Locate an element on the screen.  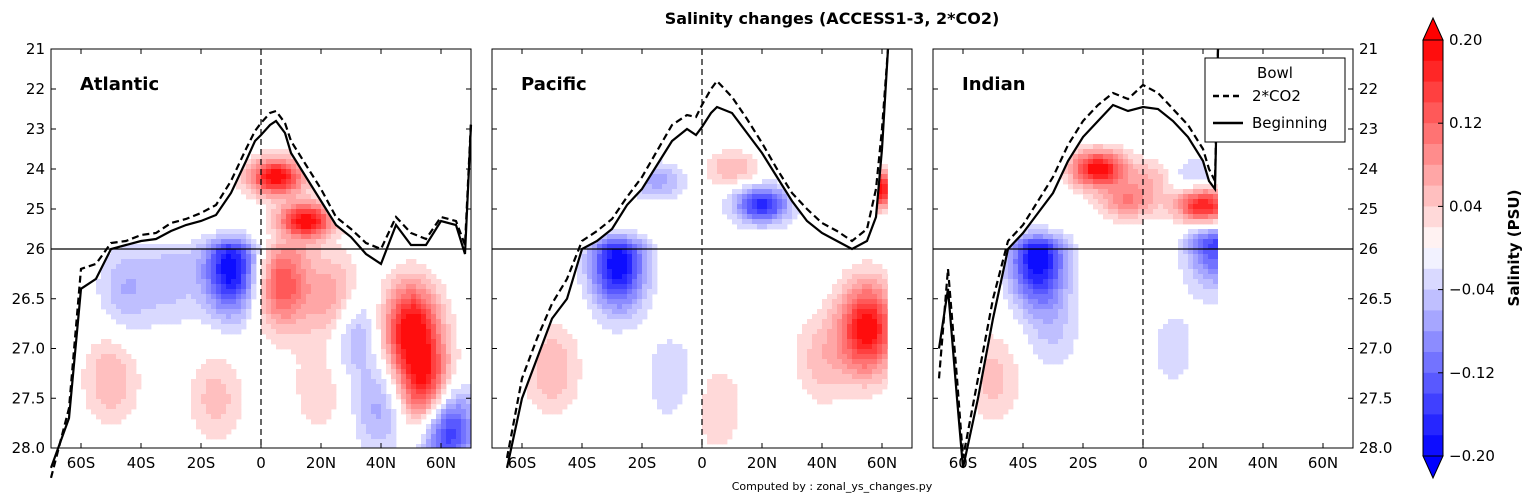
figure-footer: Computed by : zonal_ys_changes.py is located at coordinates (832, 486).